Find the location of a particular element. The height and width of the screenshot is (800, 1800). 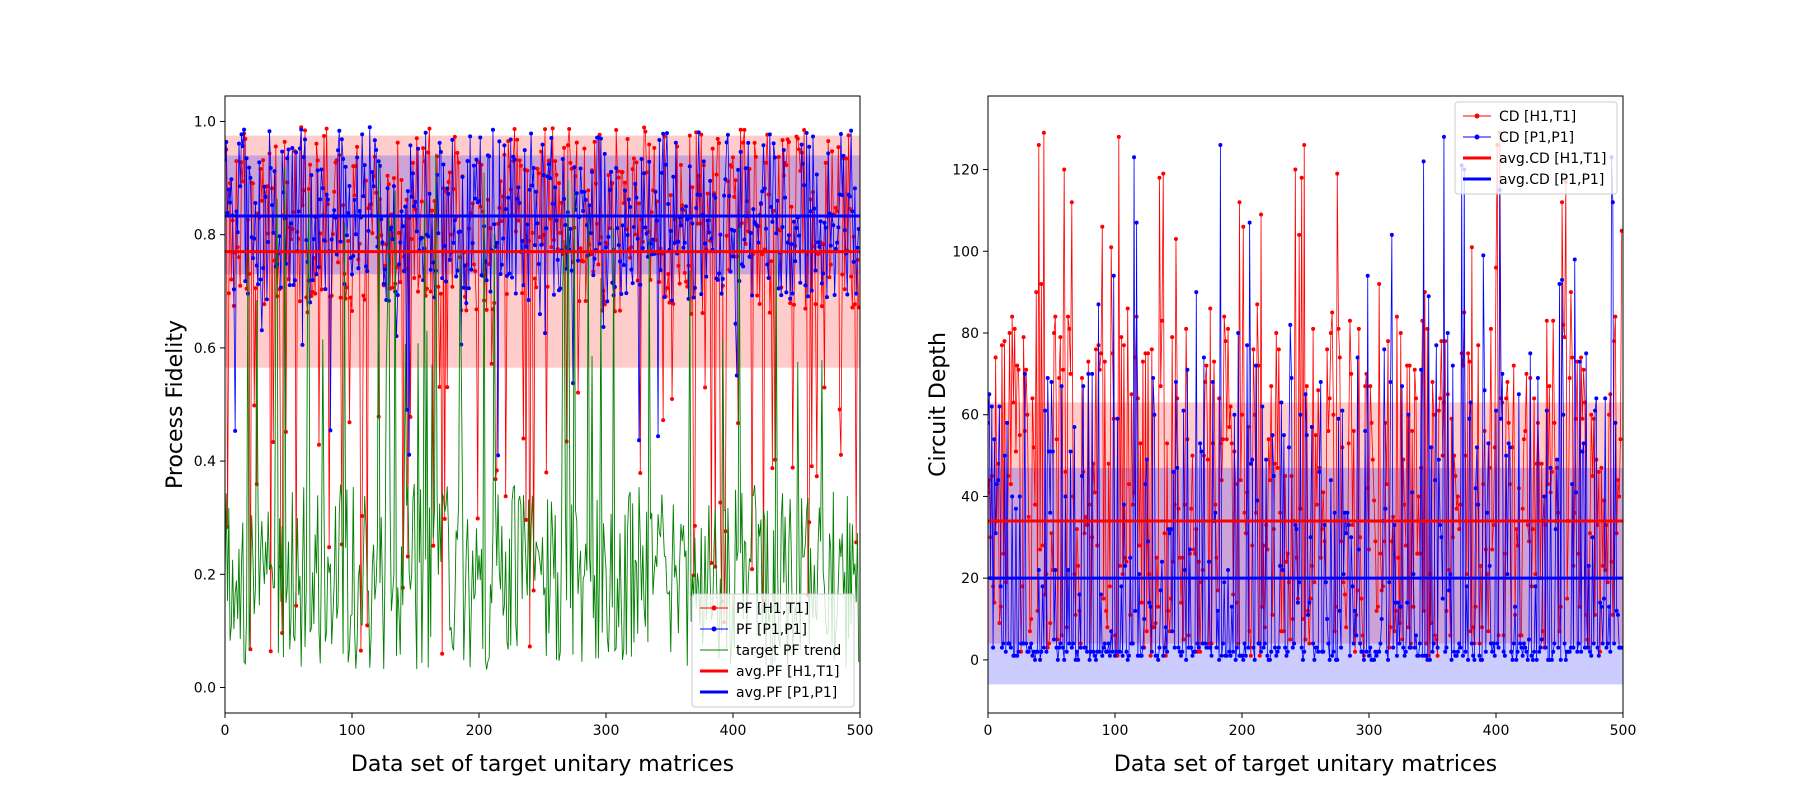

legend-label: PF [P1,P1] is located at coordinates (771, 630).